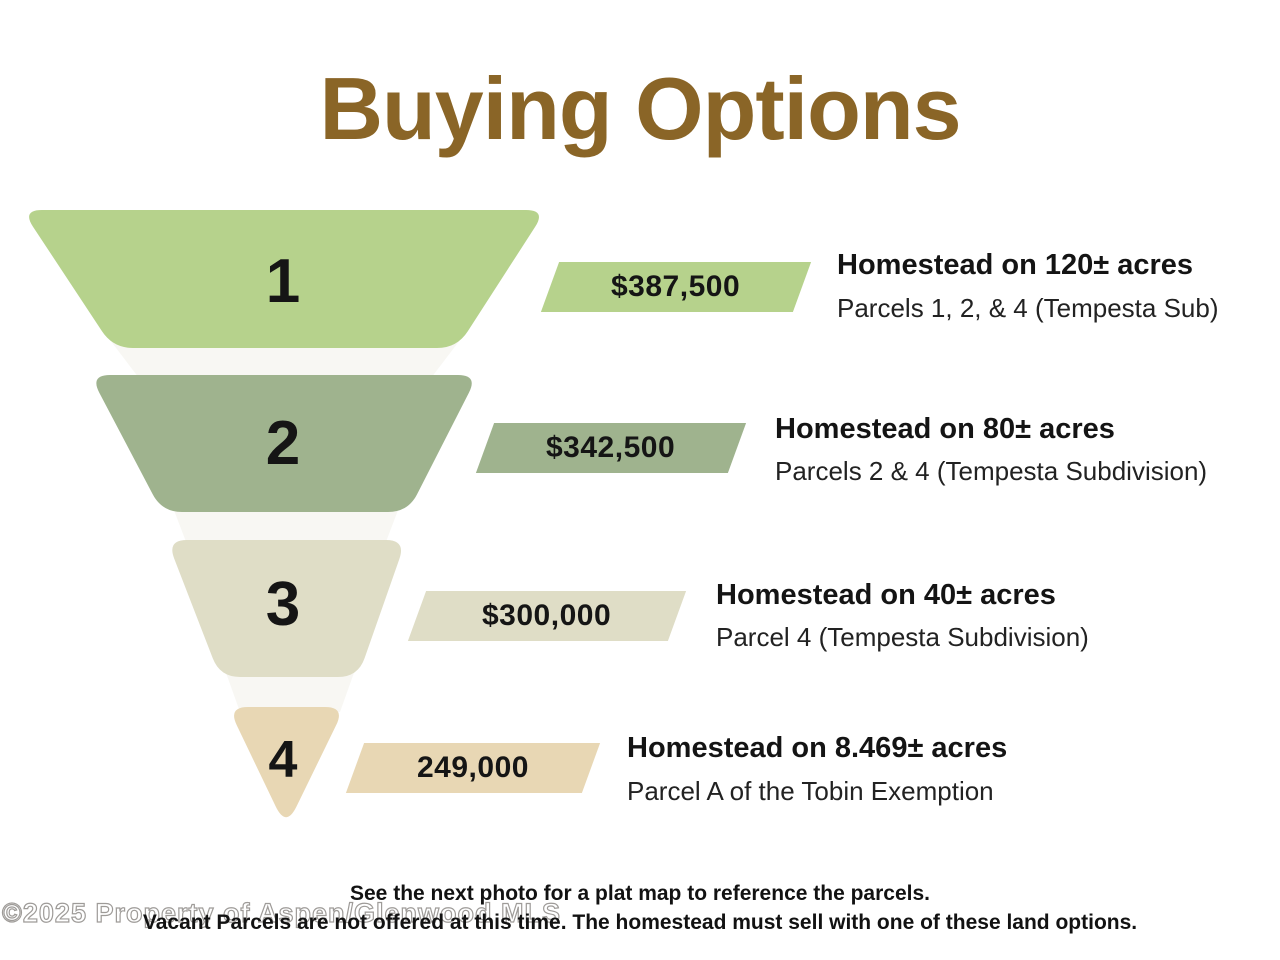  I want to click on price-label-4: 249,000, so click(473, 767).